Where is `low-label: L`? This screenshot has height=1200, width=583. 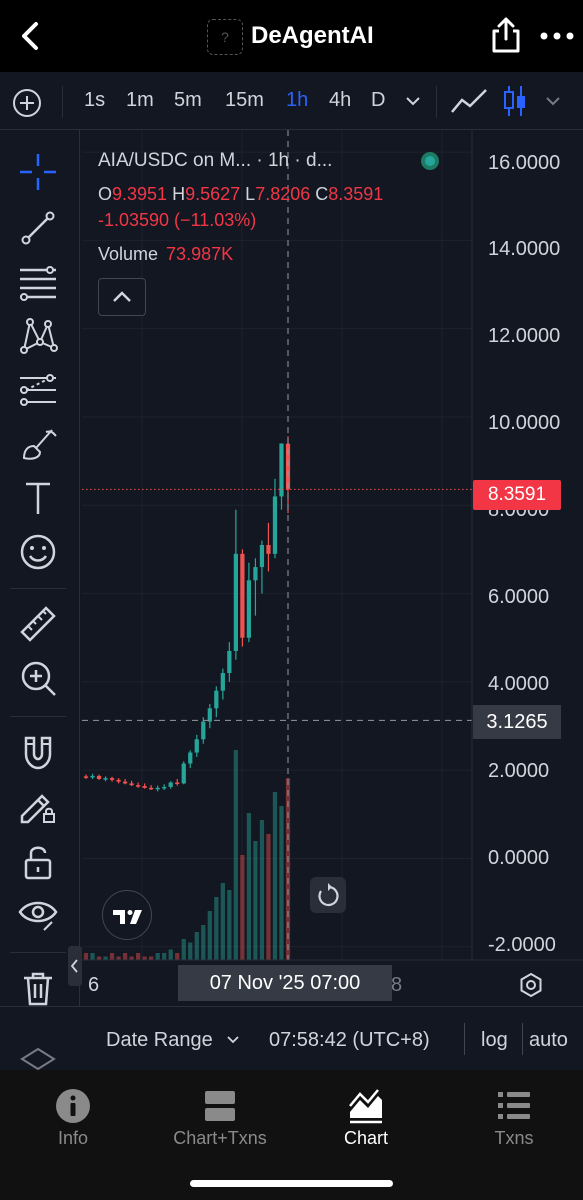 low-label: L is located at coordinates (250, 194).